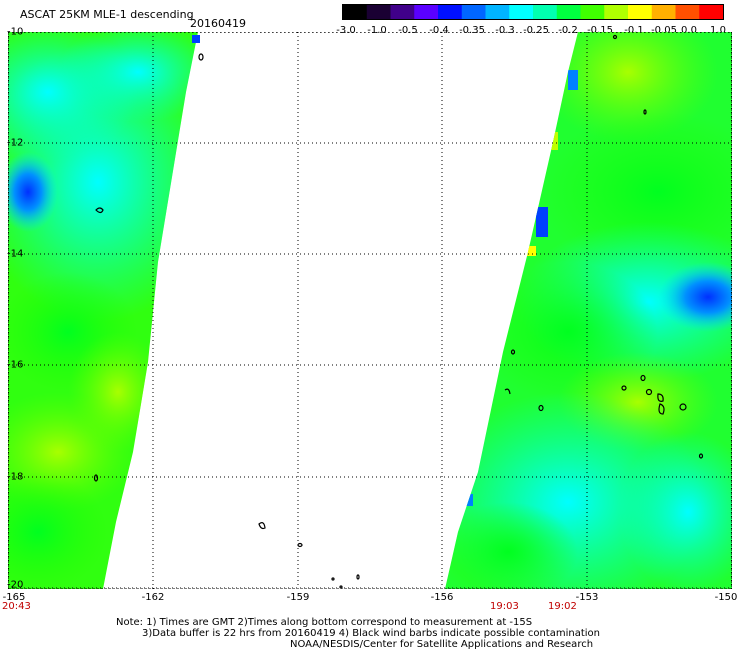  I want to click on colorbar-label: -0.35, so click(472, 30).